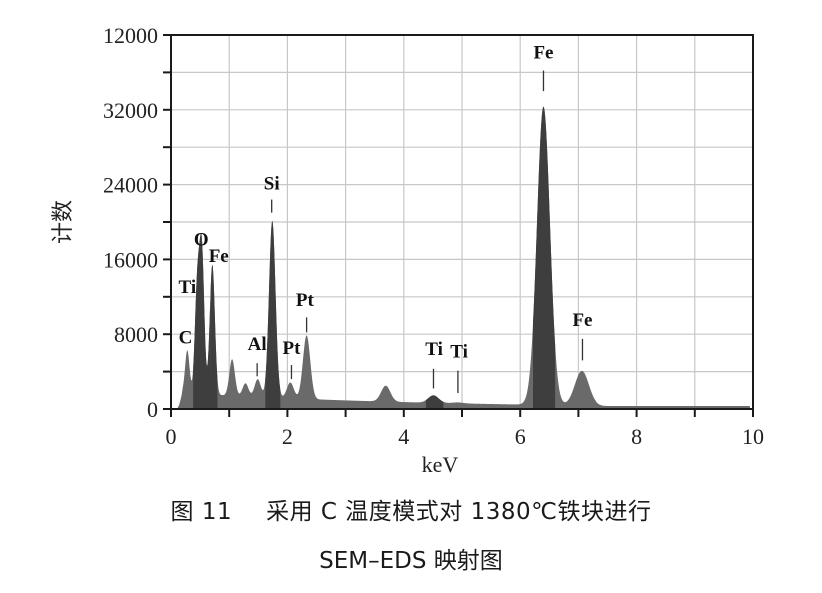  Describe the element at coordinates (459, 512) in the screenshot. I see `caption-text-1: 采用 C 温度模式对 1380℃铁块进行` at that location.